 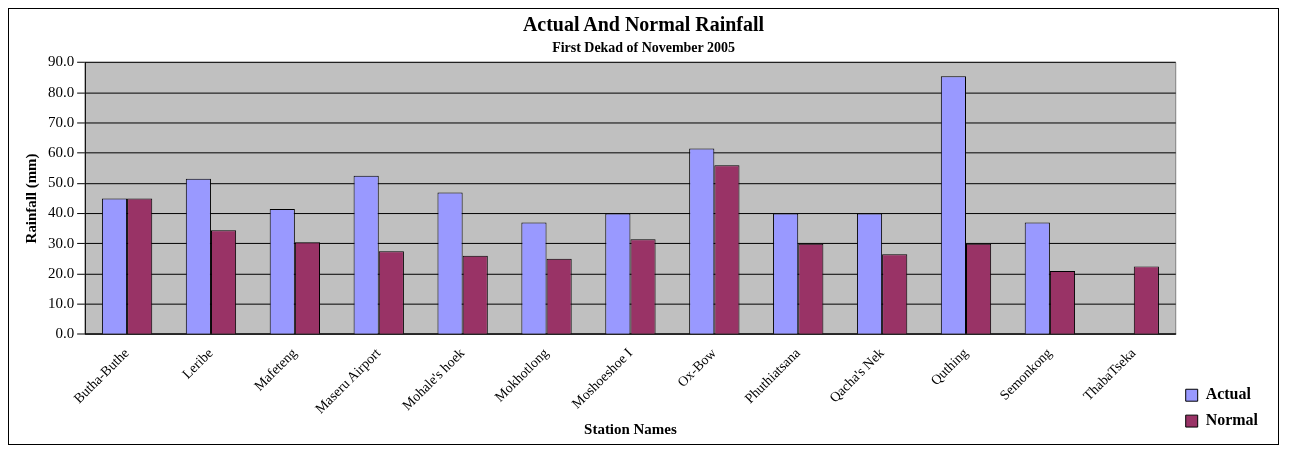 I want to click on legend-label: Normal, so click(x=1232, y=420).